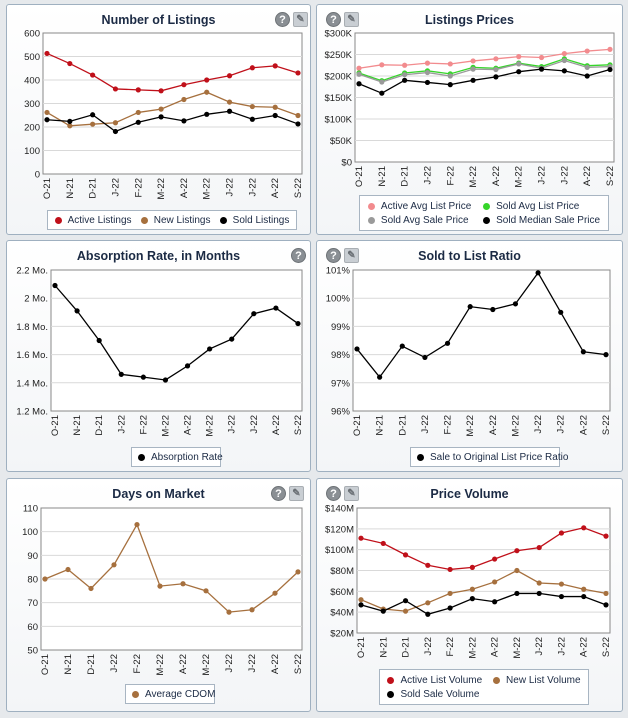 The height and width of the screenshot is (718, 628). I want to click on legend-item: Active Listings, so click(93, 220).